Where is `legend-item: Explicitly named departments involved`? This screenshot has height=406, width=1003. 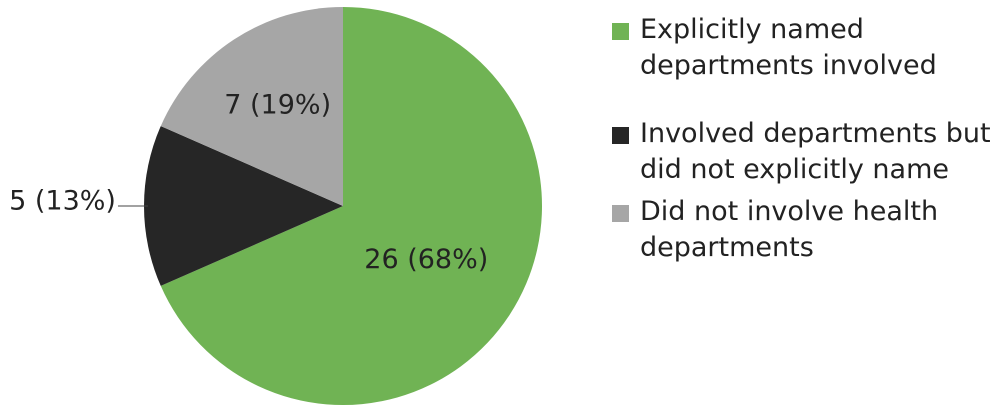 legend-item: Explicitly named departments involved is located at coordinates (805, 48).